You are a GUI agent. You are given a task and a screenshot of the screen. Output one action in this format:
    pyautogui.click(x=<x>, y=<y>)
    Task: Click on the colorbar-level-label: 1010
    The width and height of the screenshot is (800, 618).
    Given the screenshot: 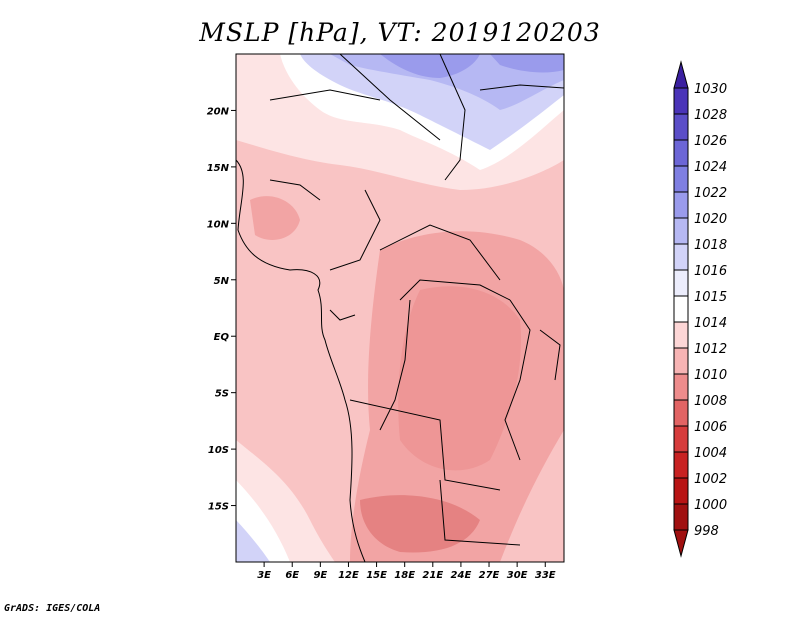 What is the action you would take?
    pyautogui.click(x=710, y=375)
    